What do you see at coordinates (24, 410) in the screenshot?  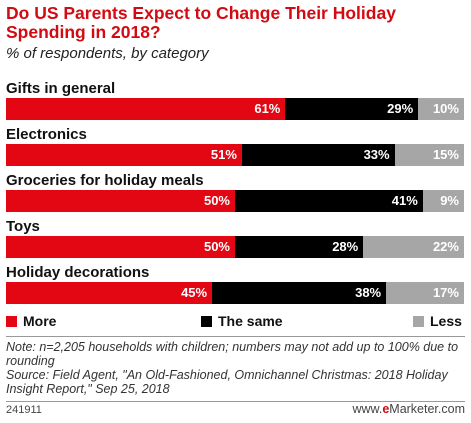 I see `chart-id: 241911` at bounding box center [24, 410].